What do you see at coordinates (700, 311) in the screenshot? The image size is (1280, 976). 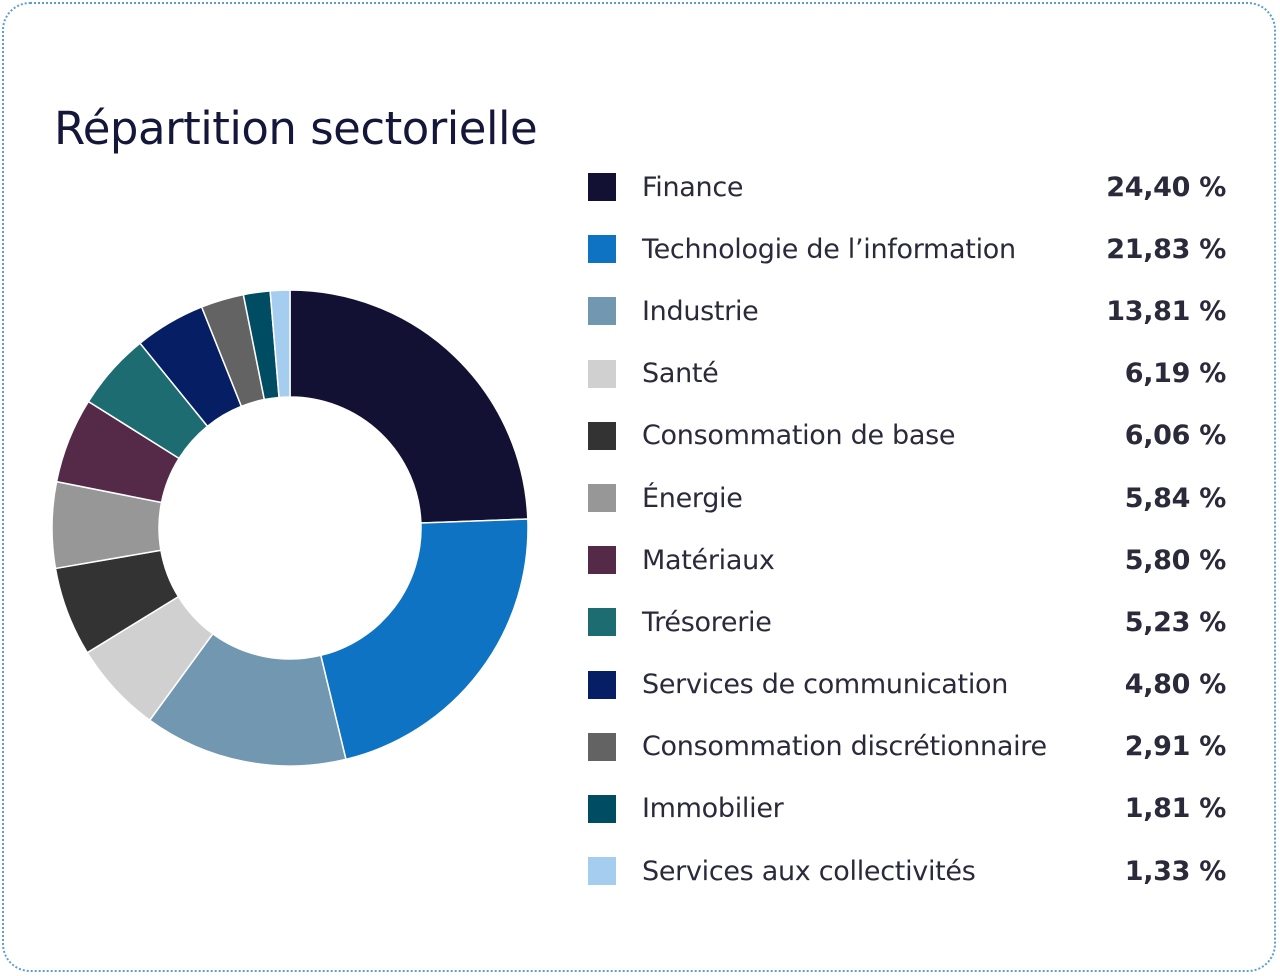 I see `legend-label: Industrie` at bounding box center [700, 311].